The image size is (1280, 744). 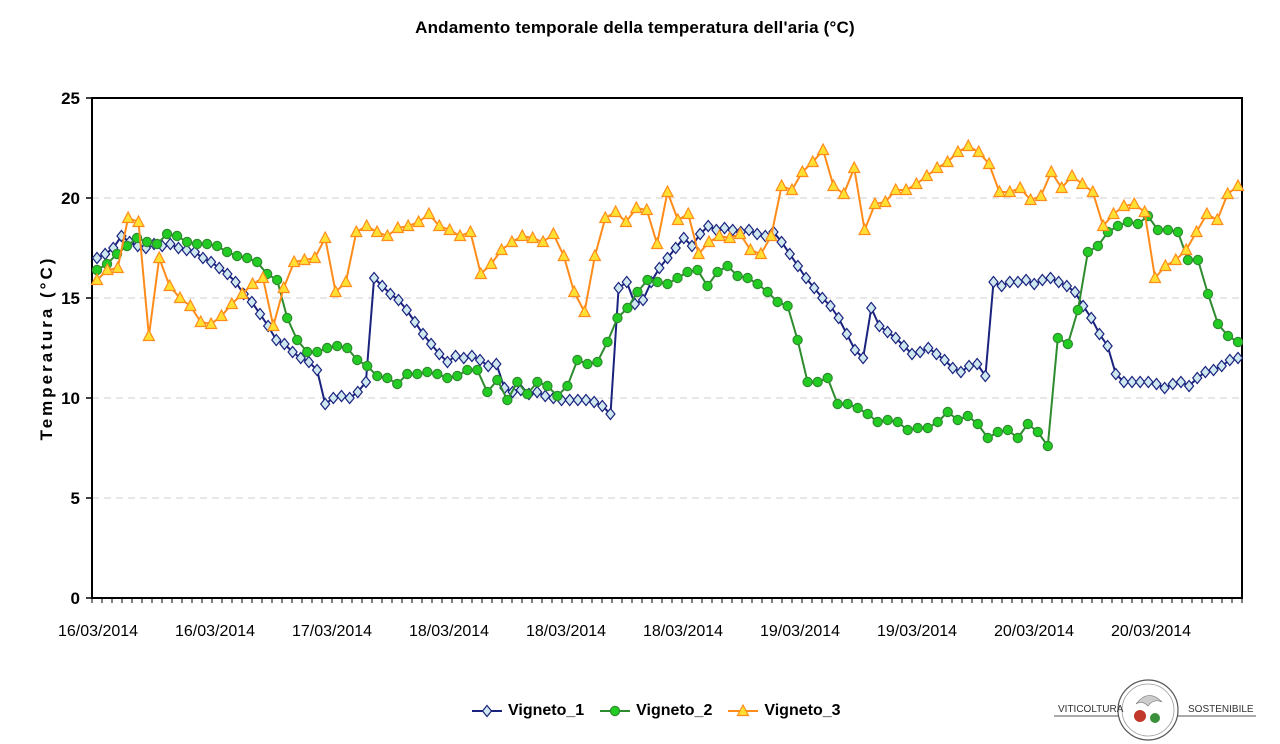 I want to click on y-tick-label: 25, so click(x=70, y=98).